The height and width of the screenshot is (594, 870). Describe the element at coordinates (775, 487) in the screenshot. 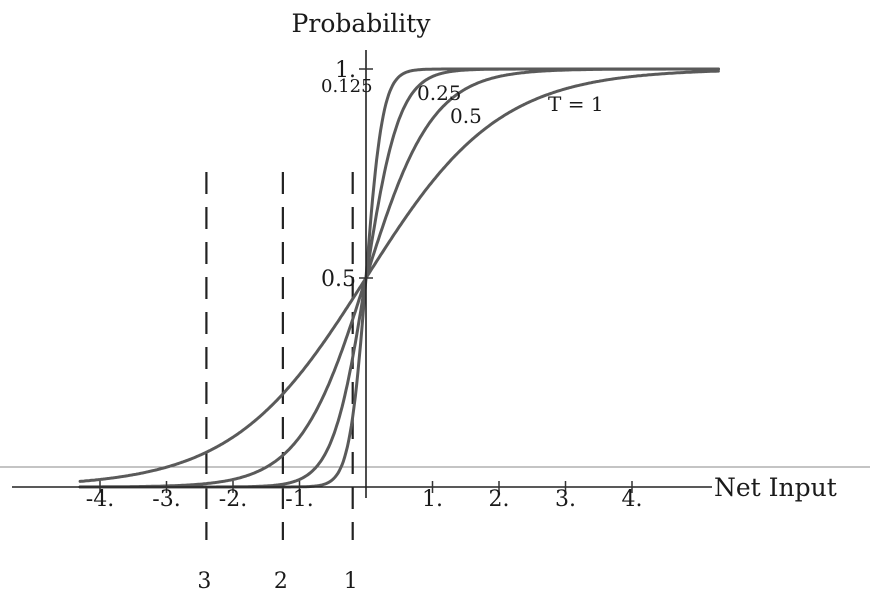

I see `x-axis-label: Net Input` at that location.